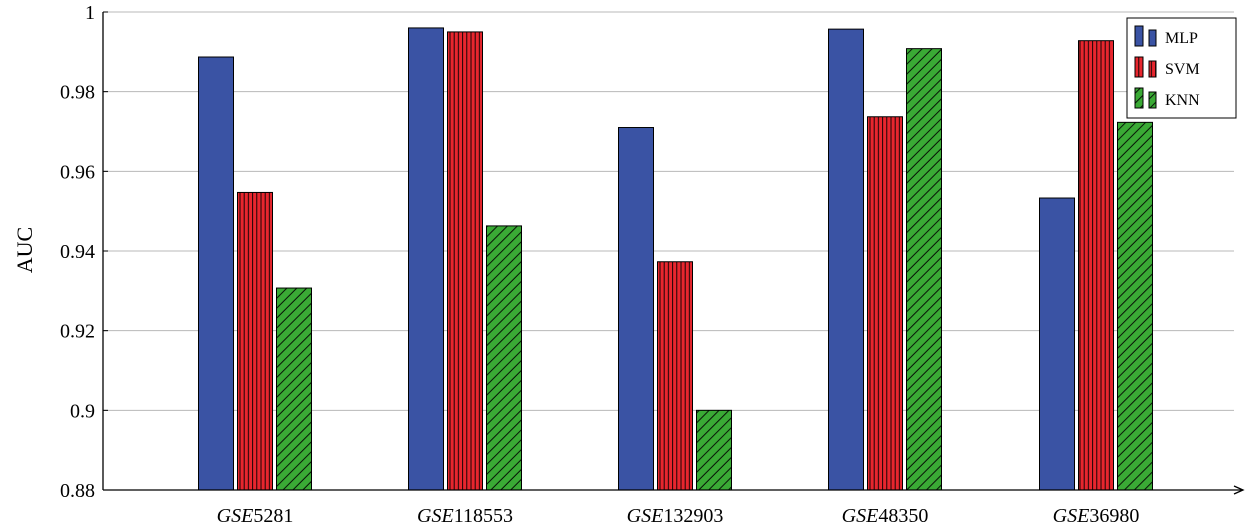 The image size is (1250, 527). I want to click on legend-label: SVM, so click(1182, 69).